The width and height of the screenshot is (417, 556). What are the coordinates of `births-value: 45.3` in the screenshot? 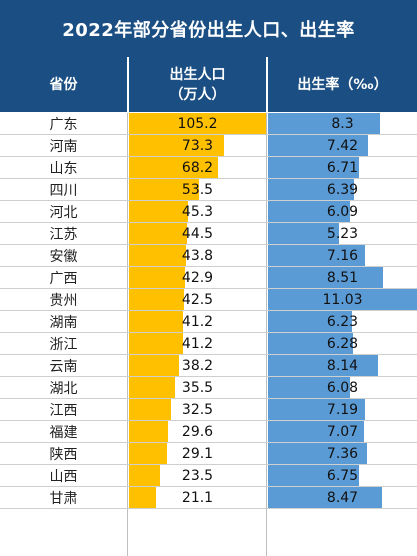 It's located at (197, 211).